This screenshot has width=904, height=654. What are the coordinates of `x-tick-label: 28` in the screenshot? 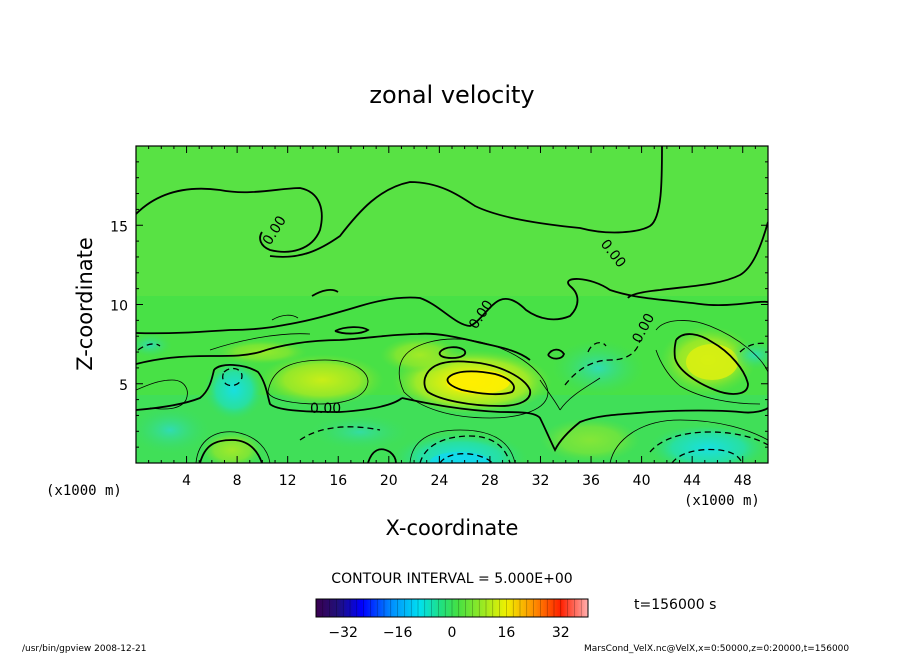 It's located at (490, 481).